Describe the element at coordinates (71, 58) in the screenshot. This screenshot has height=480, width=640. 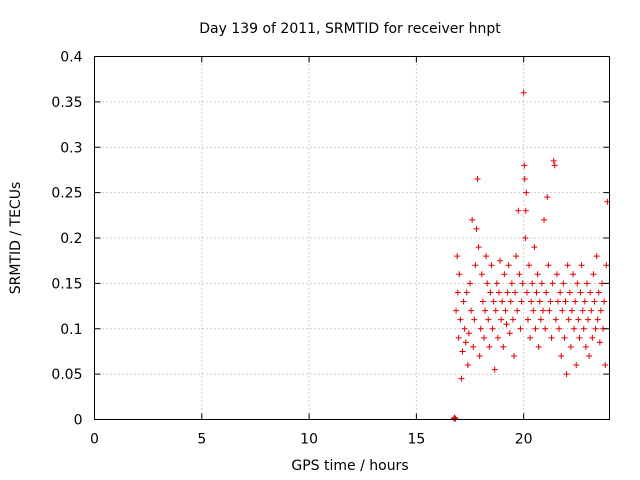
I see `y-tick-label: 0.4` at that location.